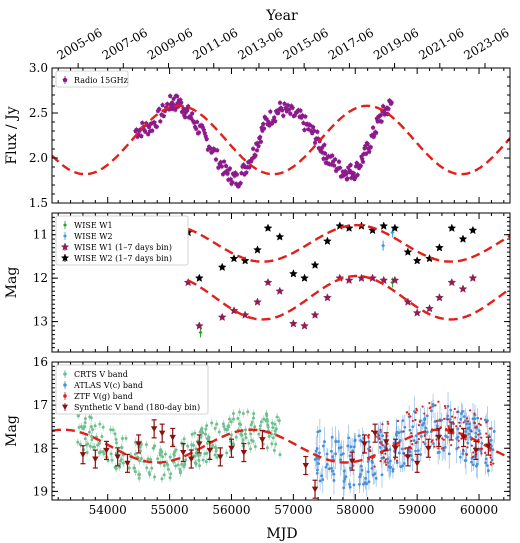 This screenshot has height=543, width=520. I want to click on y-tick-label: 18, so click(40, 448).